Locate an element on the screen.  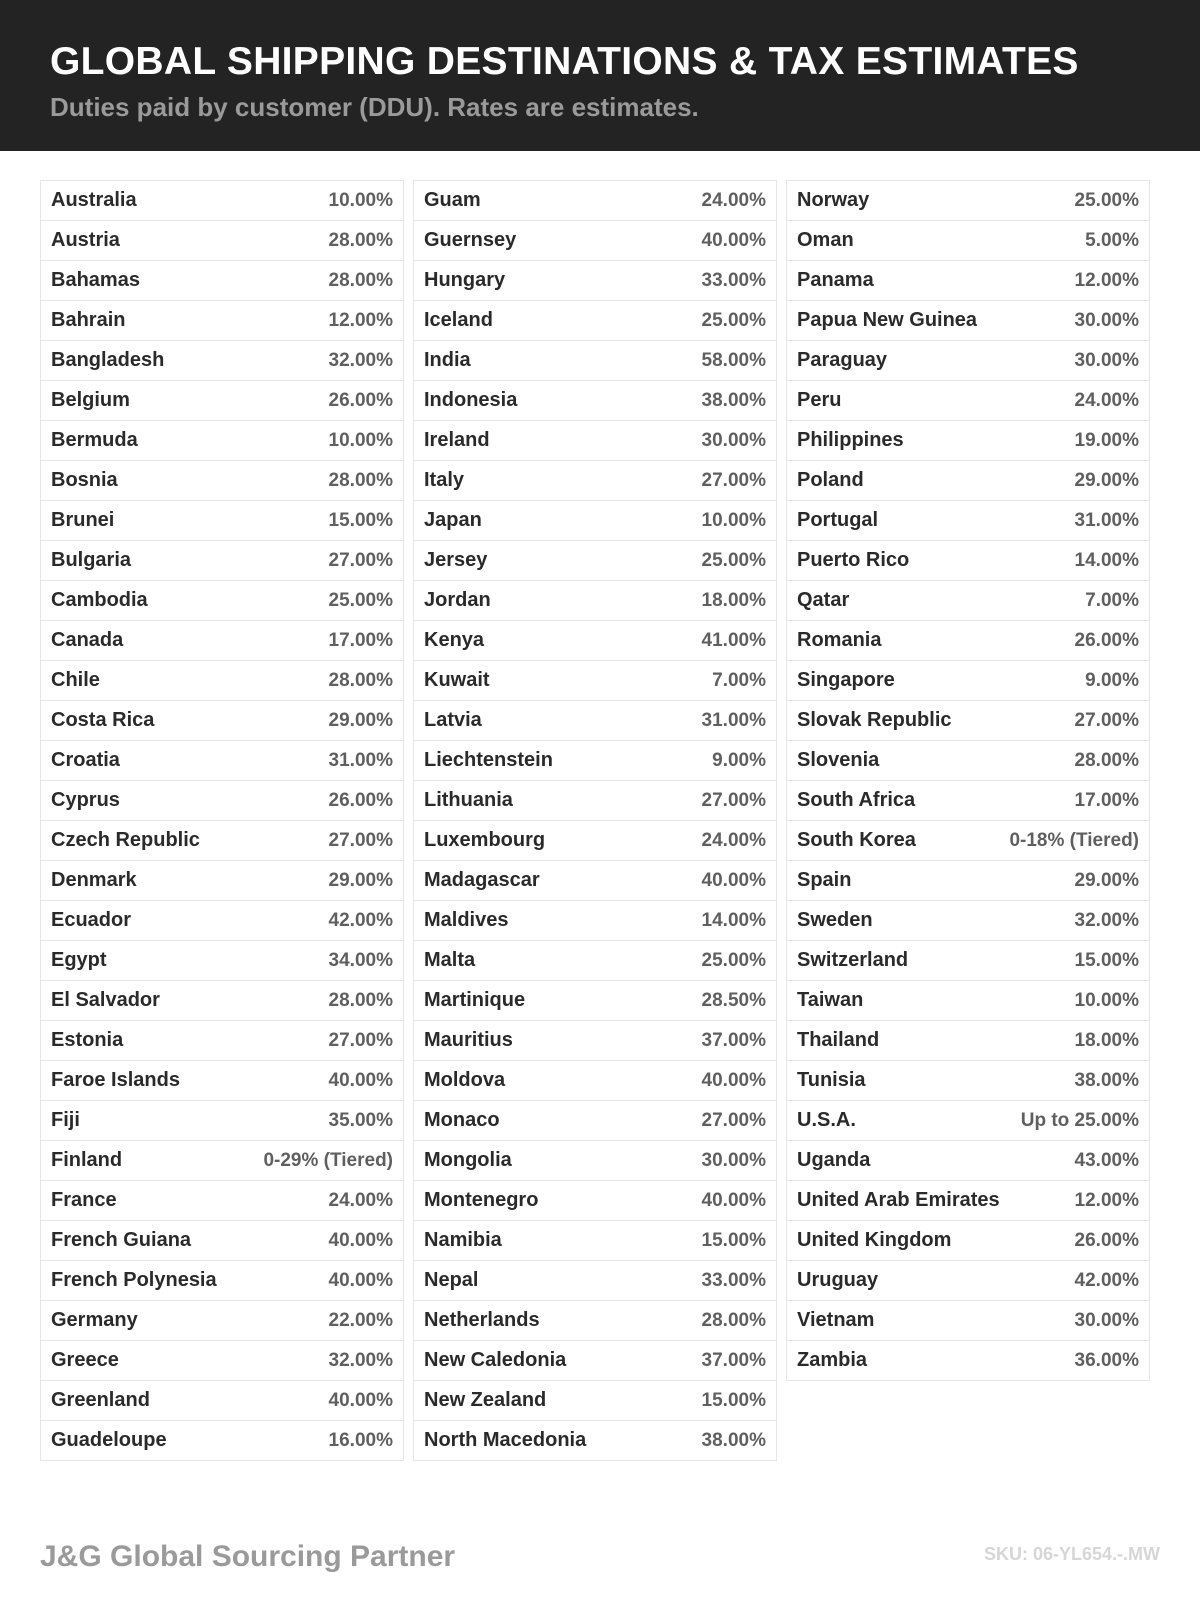
country-name: Latvia is located at coordinates (453, 720).